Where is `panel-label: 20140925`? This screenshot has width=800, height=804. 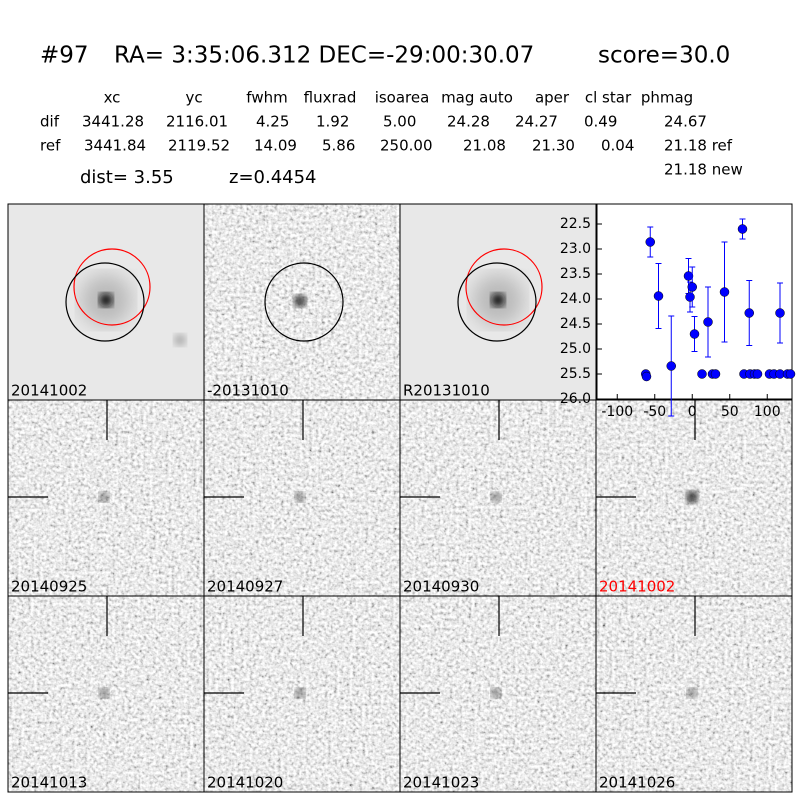
panel-label: 20140925 is located at coordinates (49, 587).